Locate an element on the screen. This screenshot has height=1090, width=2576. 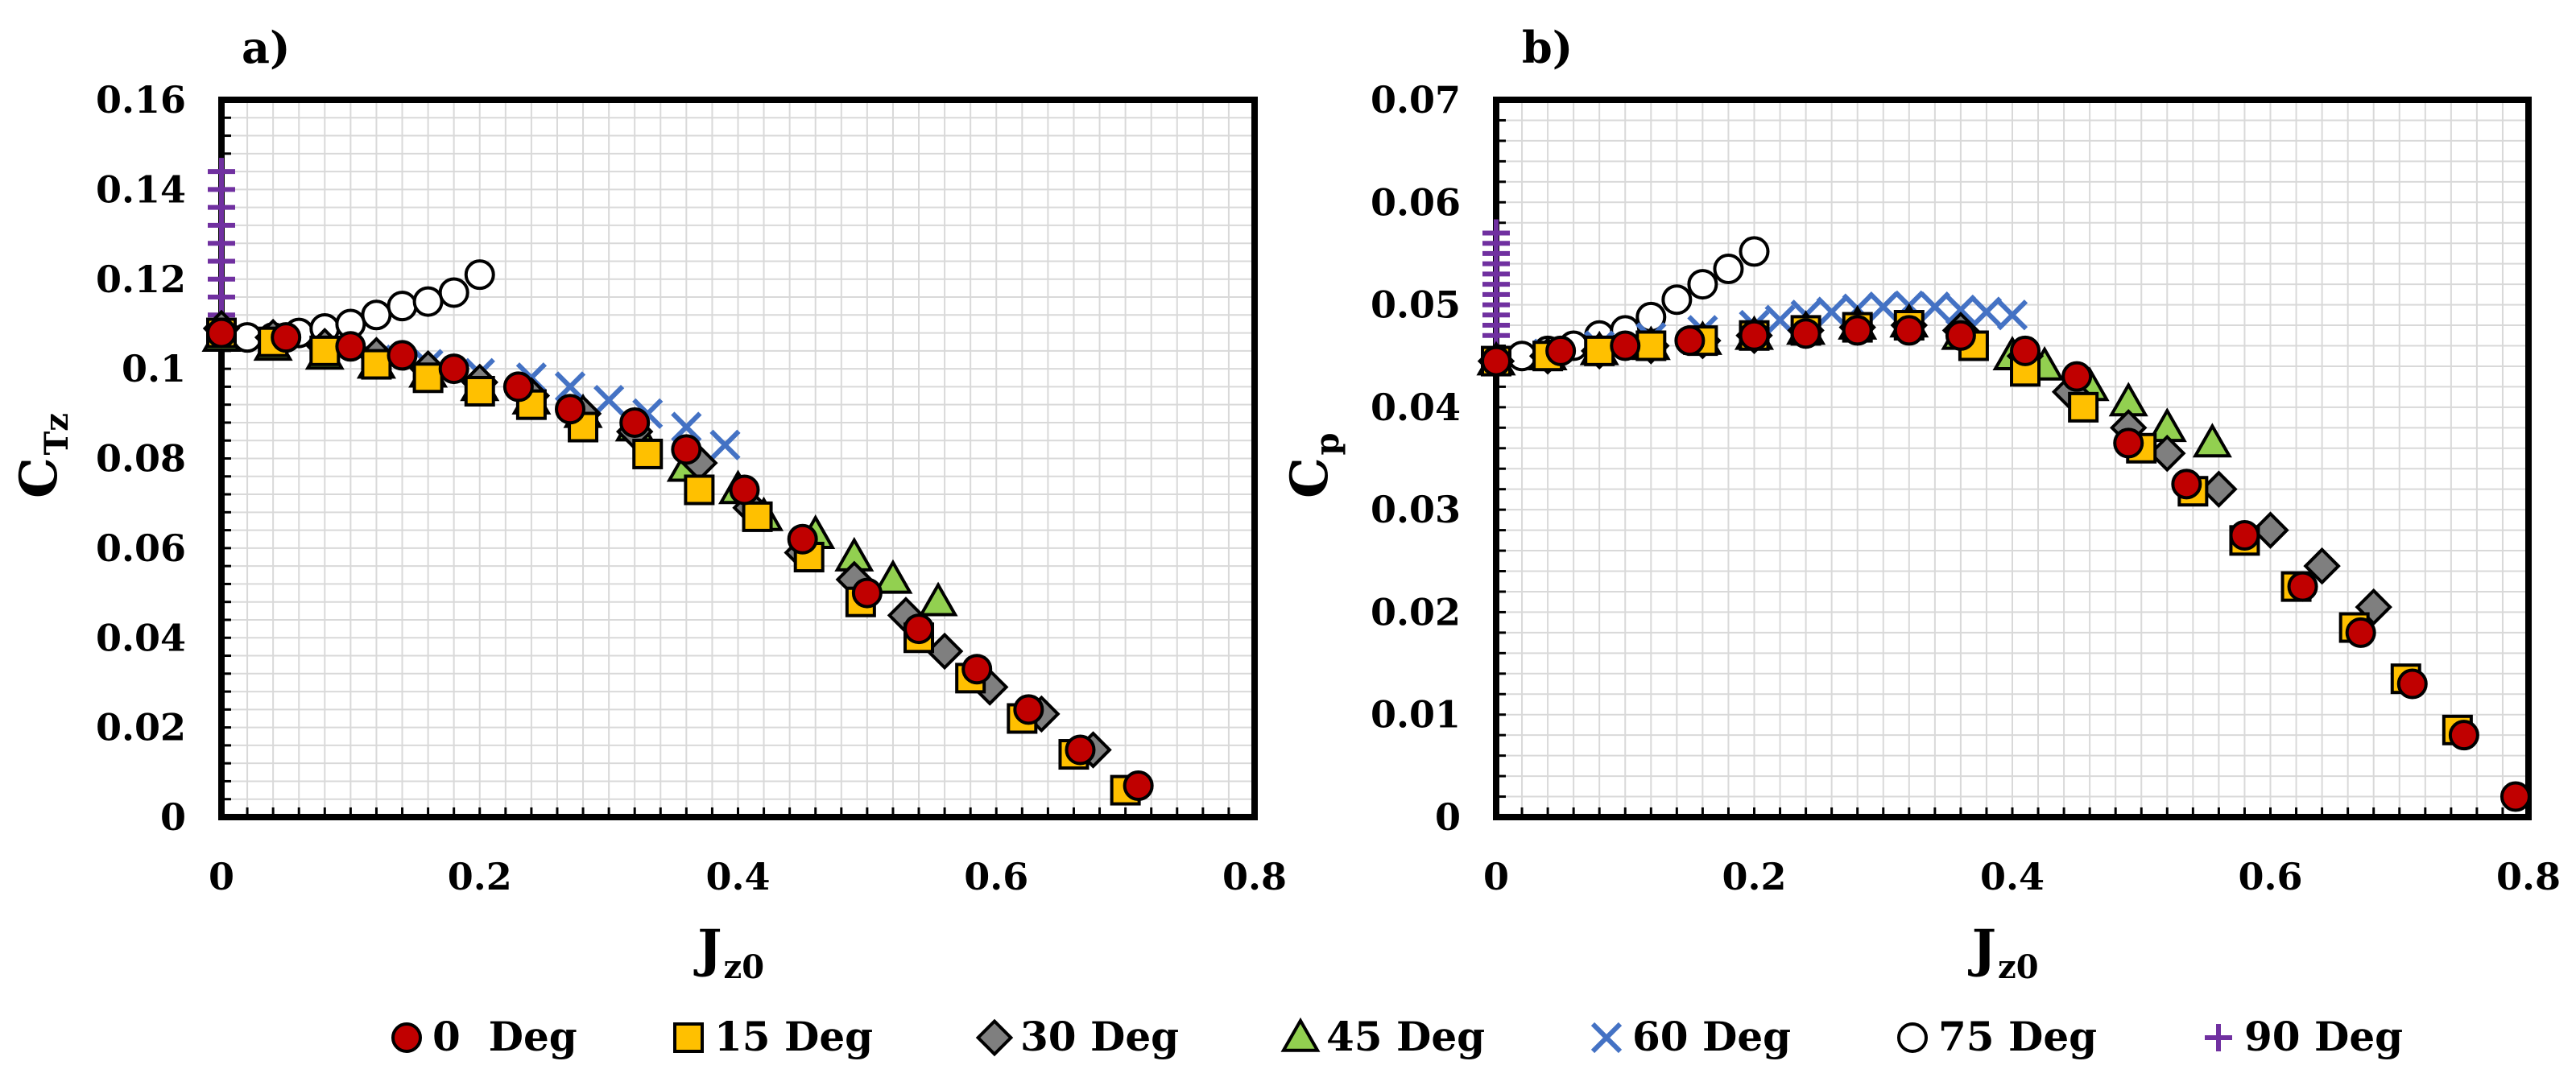
legend-label: 60 Deg is located at coordinates (1711, 1036).